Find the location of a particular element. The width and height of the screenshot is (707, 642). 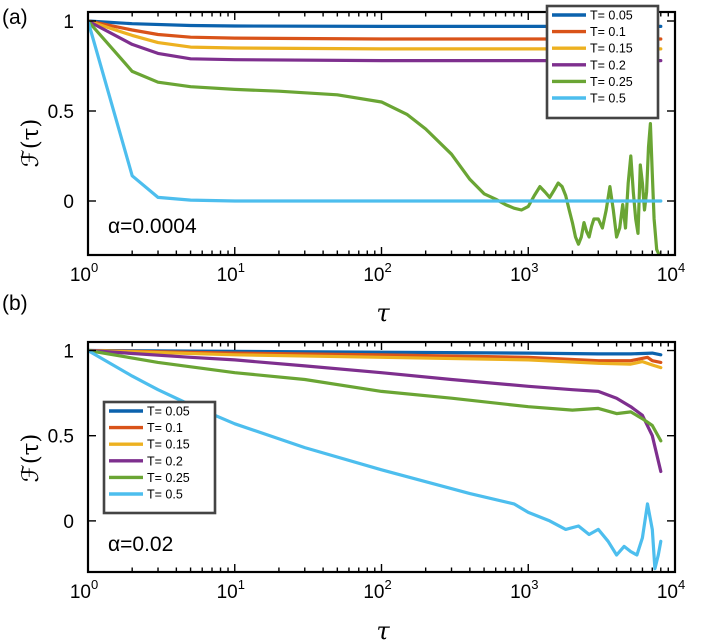

legend-label-a-3: T= 0.2 is located at coordinates (608, 65).